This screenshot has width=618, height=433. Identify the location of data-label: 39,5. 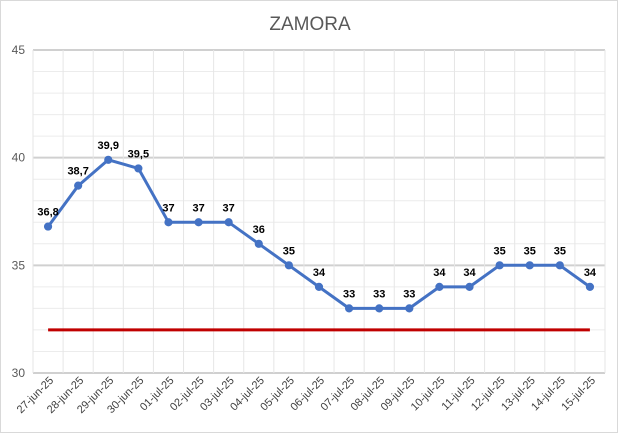
(138, 154).